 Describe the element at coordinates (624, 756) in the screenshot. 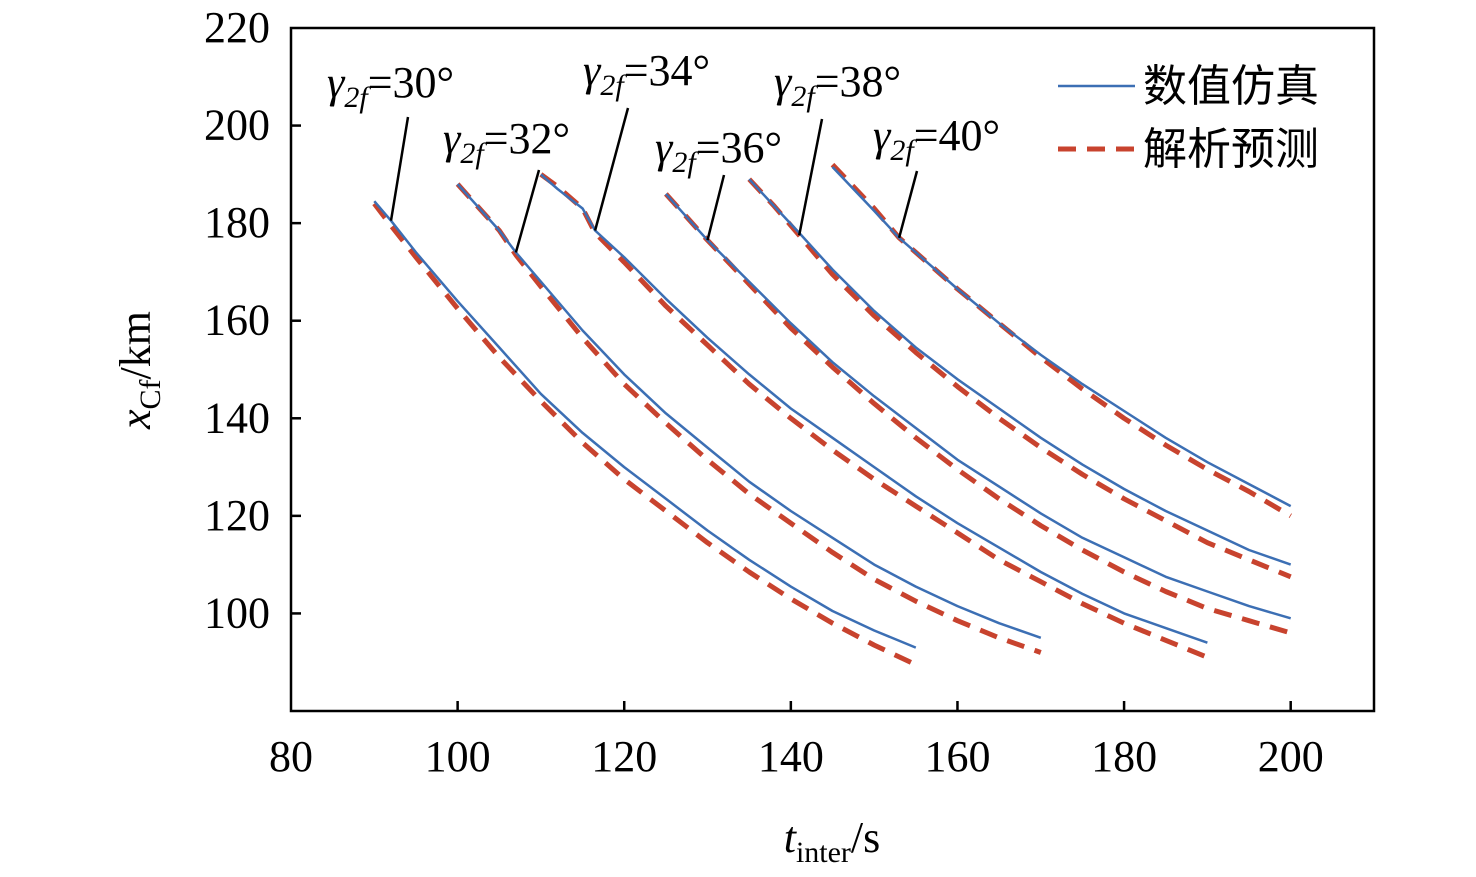

I see `x-tick-label: 120` at that location.